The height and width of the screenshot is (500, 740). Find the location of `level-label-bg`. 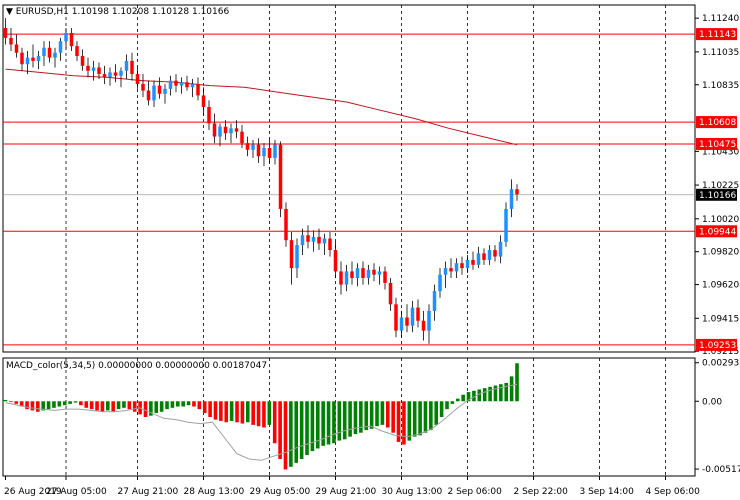

level-label-bg is located at coordinates (716, 122).